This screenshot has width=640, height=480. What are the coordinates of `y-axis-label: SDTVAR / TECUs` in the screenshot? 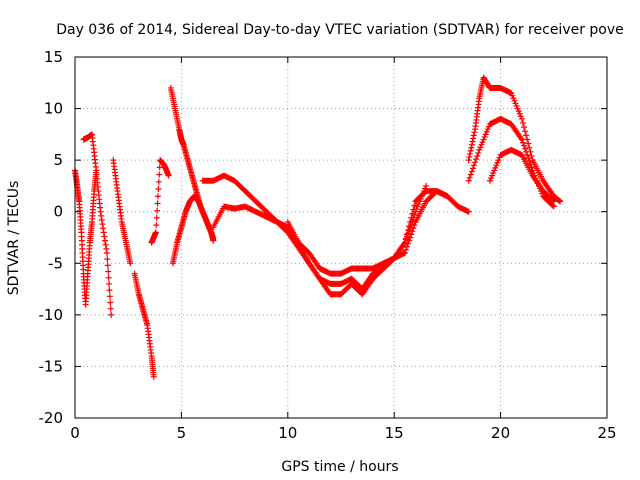 It's located at (14, 238).